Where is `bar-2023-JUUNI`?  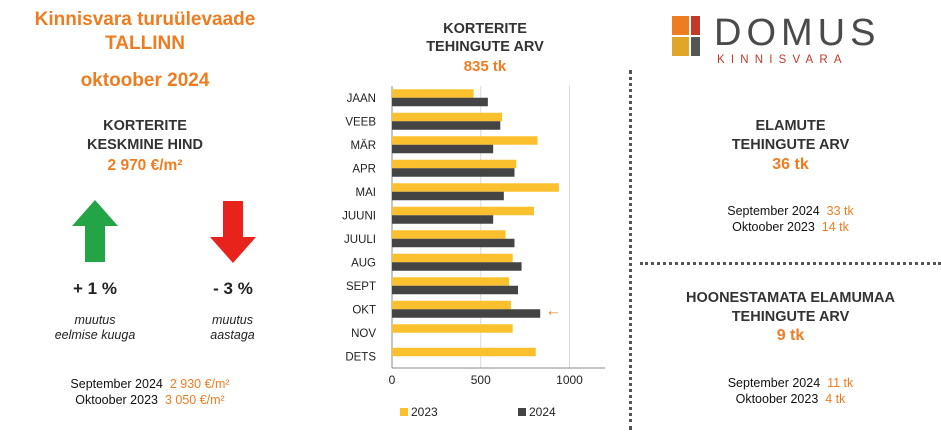 bar-2023-JUUNI is located at coordinates (463, 211).